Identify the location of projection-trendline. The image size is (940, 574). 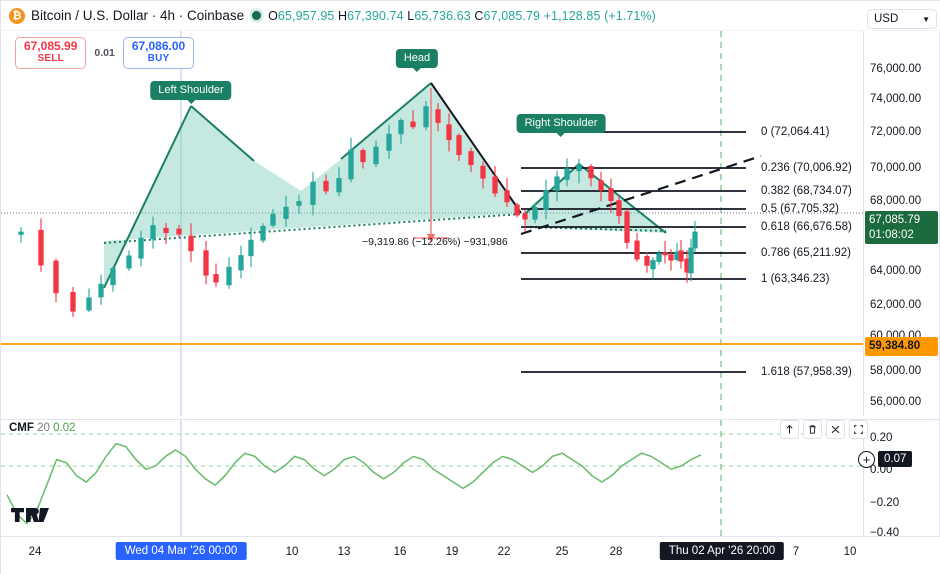
(641, 195).